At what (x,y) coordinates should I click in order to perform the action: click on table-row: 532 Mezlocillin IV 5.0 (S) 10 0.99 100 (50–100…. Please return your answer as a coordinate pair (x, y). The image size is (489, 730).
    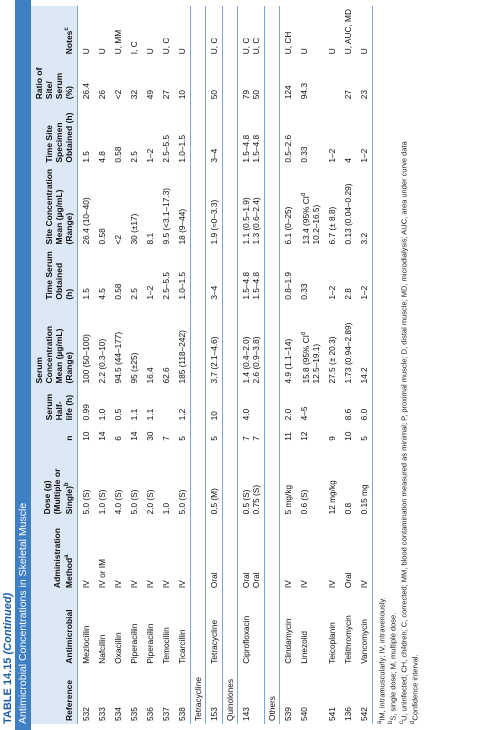
    Looking at the image, I should click on (85, 365).